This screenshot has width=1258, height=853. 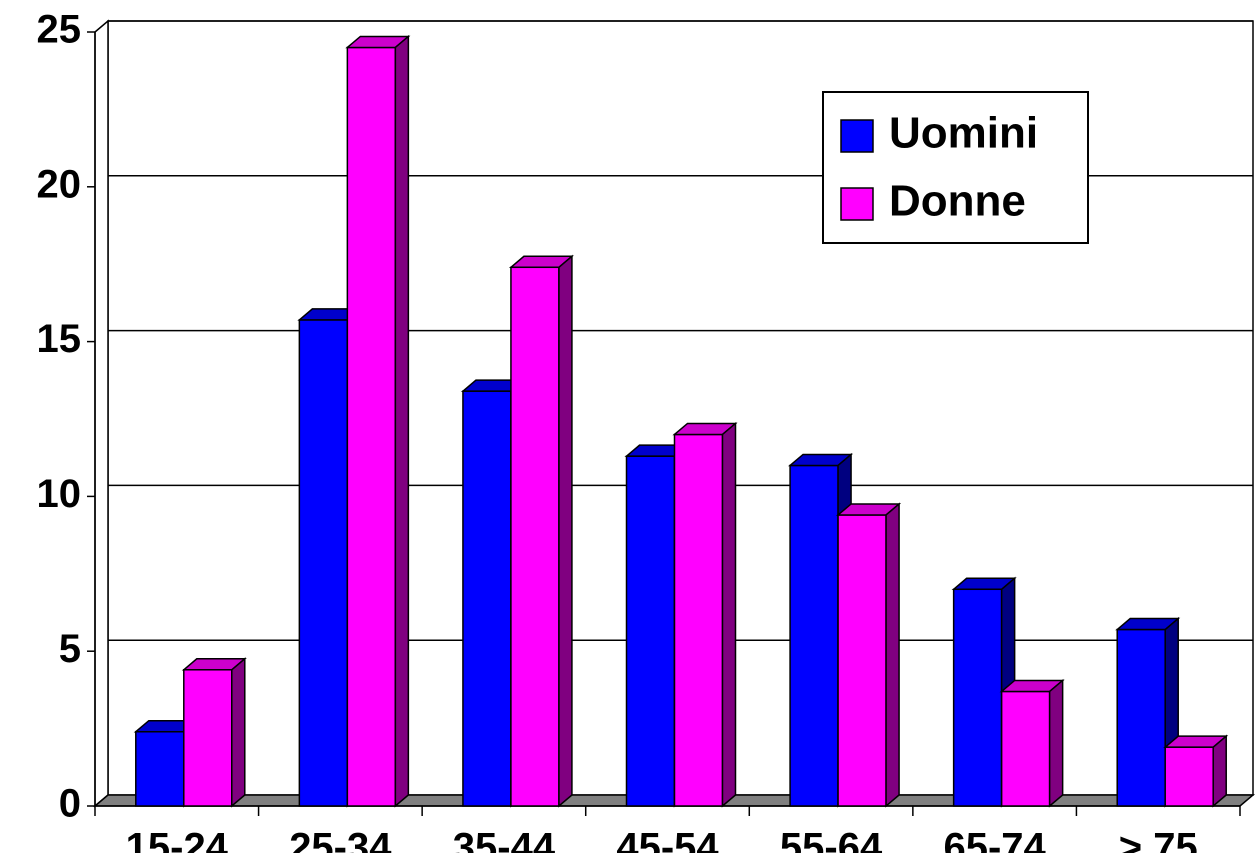 I want to click on legend-label: Uomini, so click(x=963, y=133).